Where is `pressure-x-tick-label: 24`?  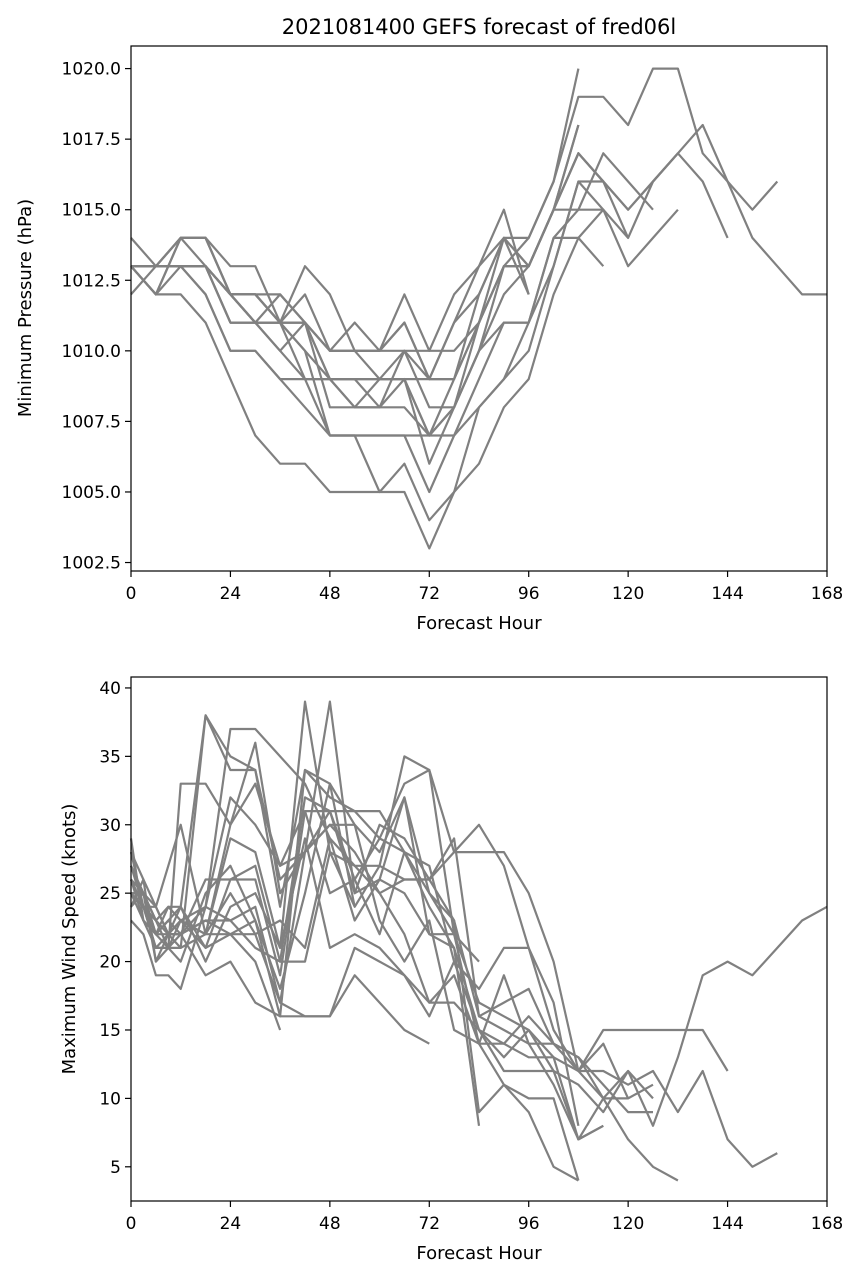 pressure-x-tick-label: 24 is located at coordinates (231, 594).